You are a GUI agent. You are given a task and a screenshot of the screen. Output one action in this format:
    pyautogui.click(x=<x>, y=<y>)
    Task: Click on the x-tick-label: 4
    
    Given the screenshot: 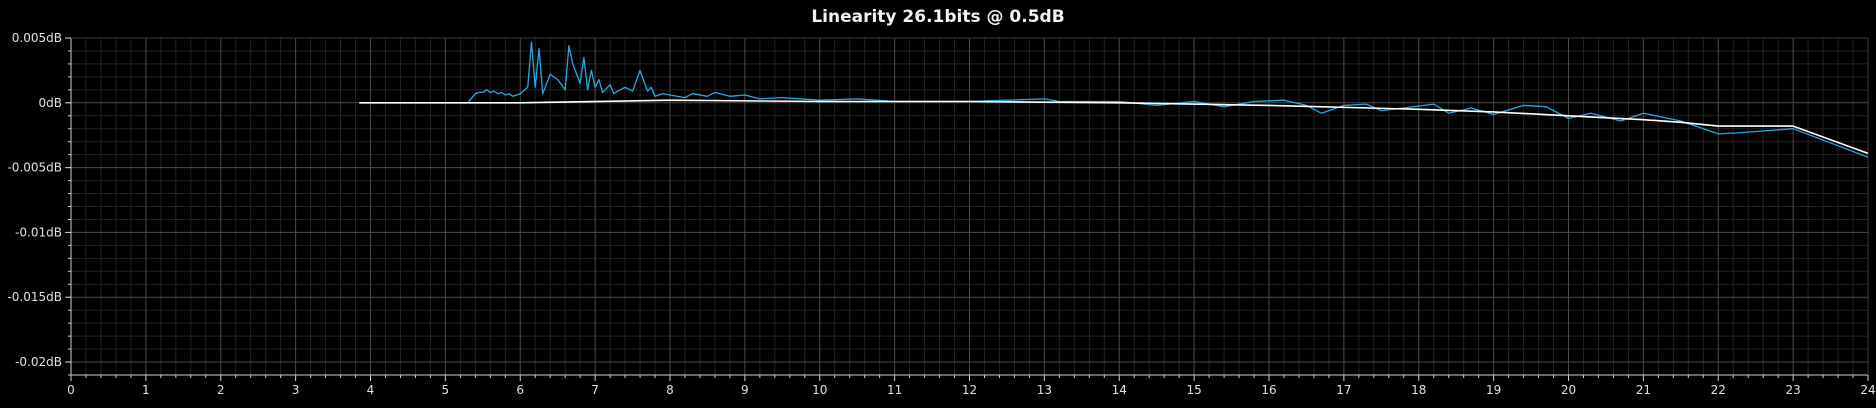 What is the action you would take?
    pyautogui.click(x=371, y=390)
    